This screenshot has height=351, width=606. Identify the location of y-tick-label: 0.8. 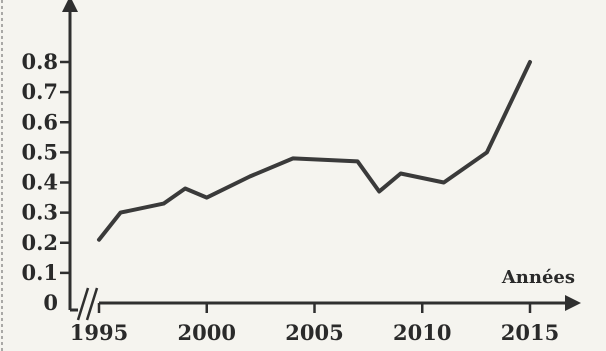
(39, 61).